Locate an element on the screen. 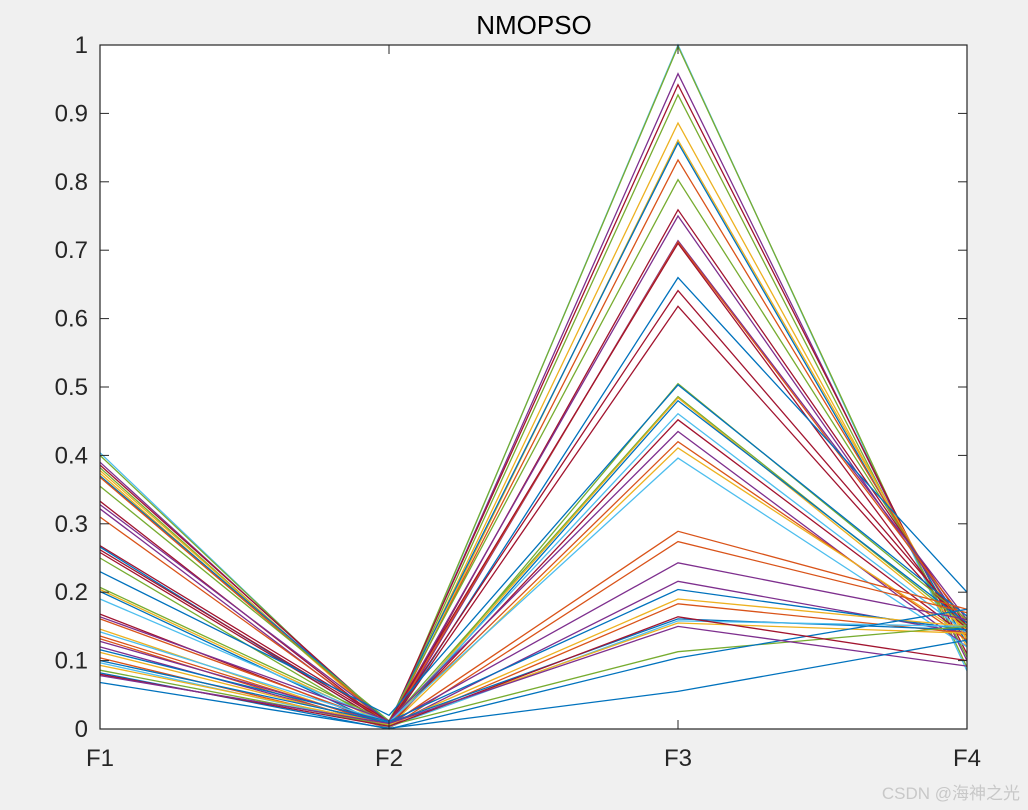 The width and height of the screenshot is (1028, 810). x-tick-label-f4: F4 is located at coordinates (967, 758).